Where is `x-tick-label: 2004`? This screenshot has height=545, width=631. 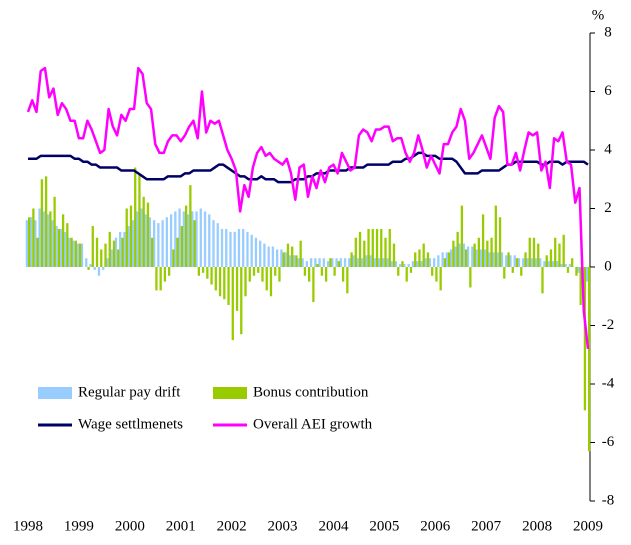
x-tick-label: 2004 is located at coordinates (333, 526).